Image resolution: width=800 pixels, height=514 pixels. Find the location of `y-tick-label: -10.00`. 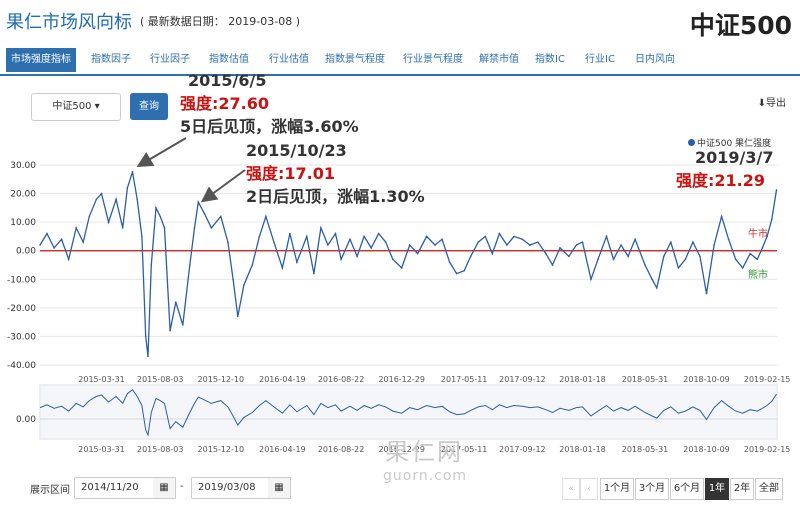

y-tick-label: -10.00 is located at coordinates (21, 280).